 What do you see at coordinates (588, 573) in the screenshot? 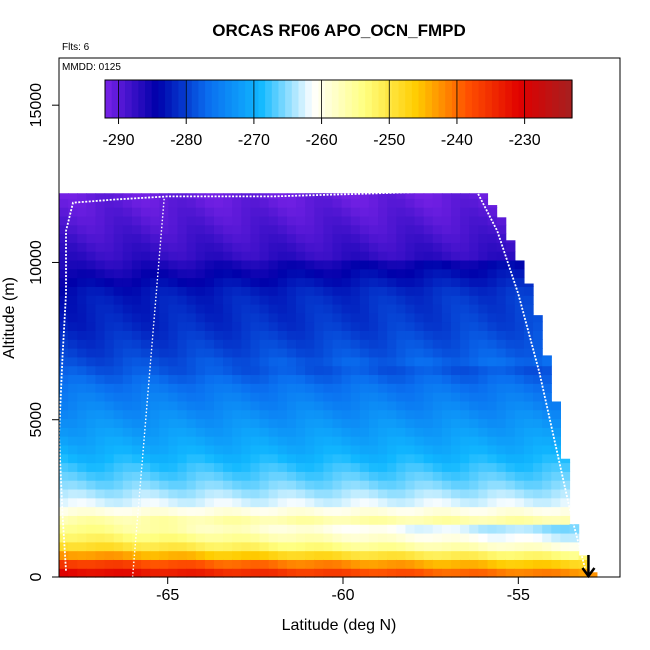
I see `arrow-head` at bounding box center [588, 573].